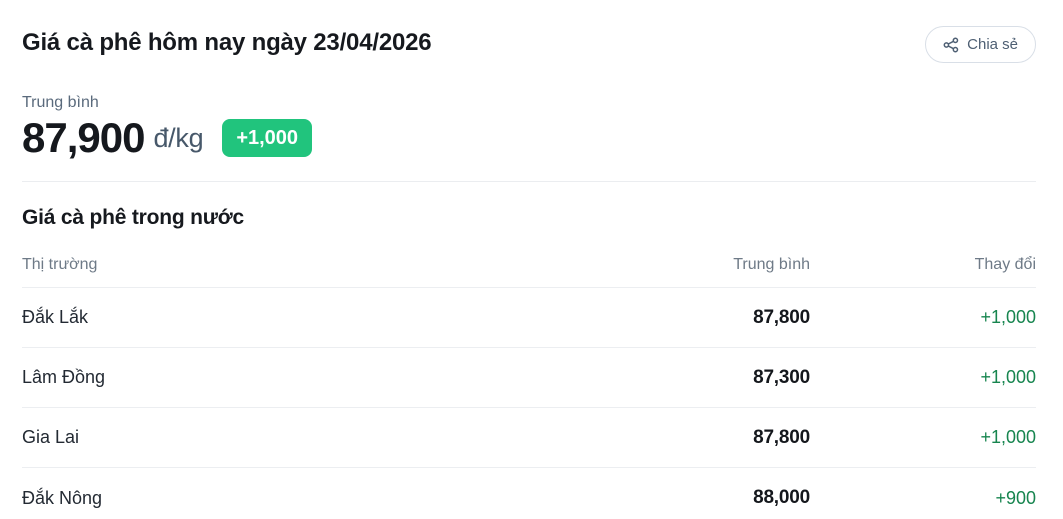  I want to click on table-row: Đắk Lắk 87,800 +1,000, so click(529, 318).